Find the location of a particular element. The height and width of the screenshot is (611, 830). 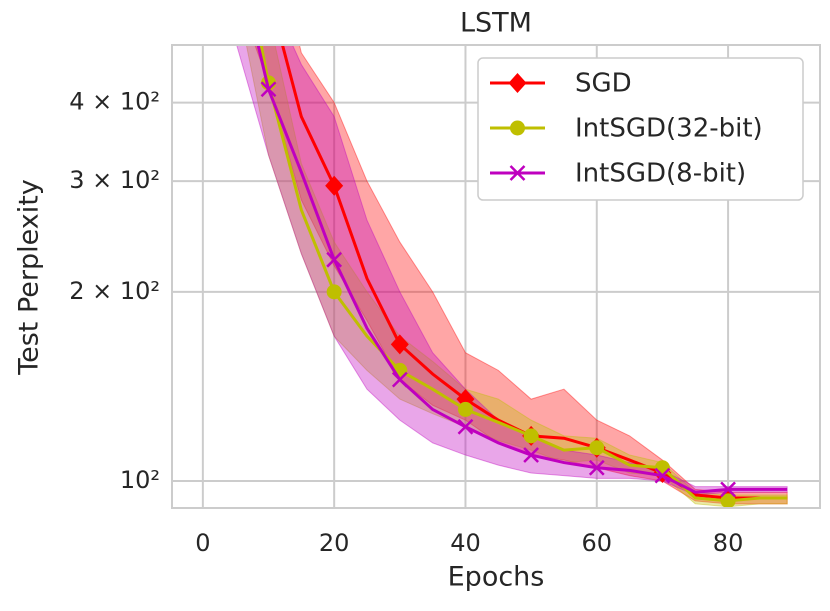

y-tick-label: 10² is located at coordinates (140, 480).